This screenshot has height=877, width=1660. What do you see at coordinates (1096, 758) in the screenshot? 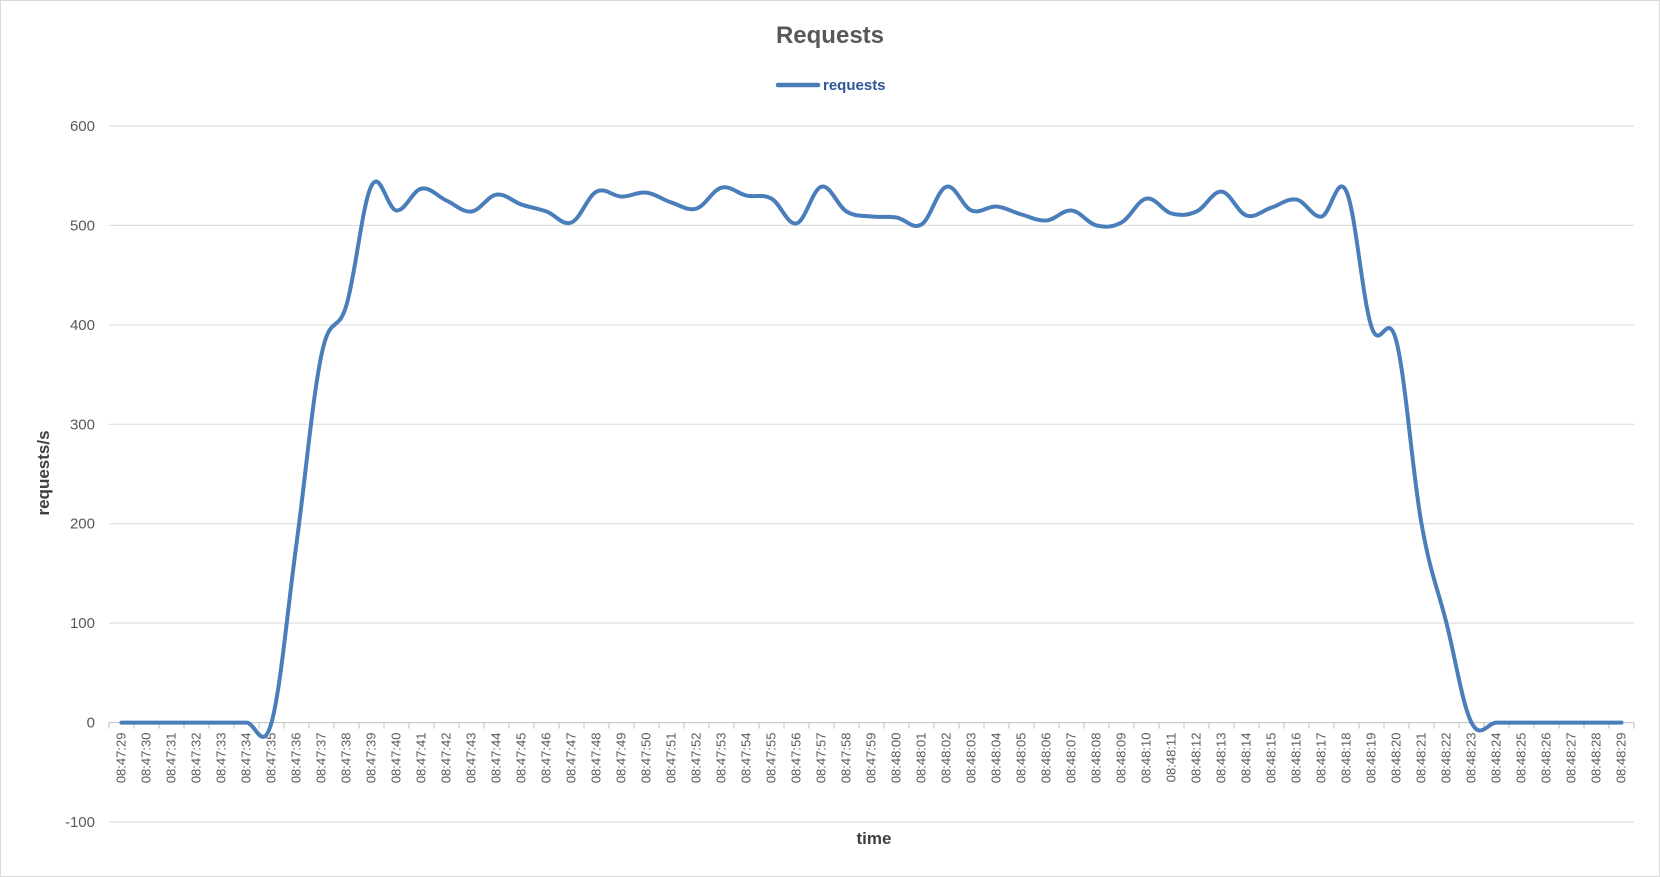
I see `x-tick-label: 08:48:08` at bounding box center [1096, 758].